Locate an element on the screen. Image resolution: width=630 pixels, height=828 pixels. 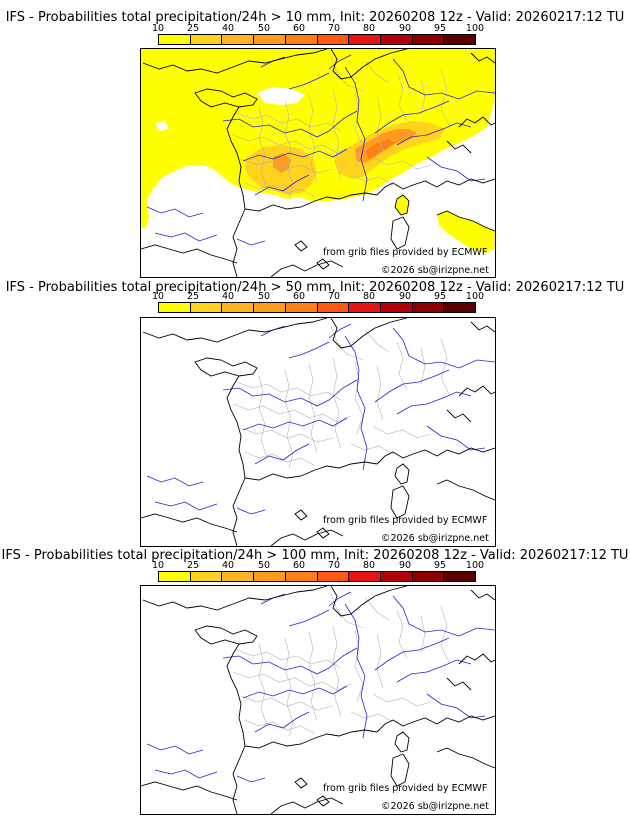
panel-3-color-scale: 10 25 40 50 60 70 80 90 95 100 is located at coordinates (318, 574).